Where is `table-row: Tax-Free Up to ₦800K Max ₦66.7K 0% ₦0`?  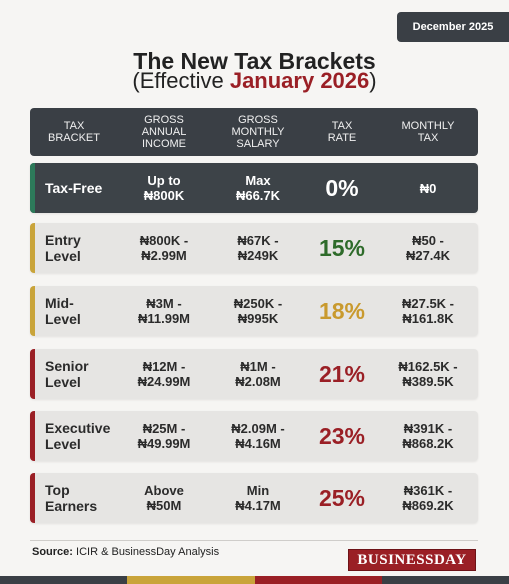 table-row: Tax-Free Up to ₦800K Max ₦66.7K 0% ₦0 is located at coordinates (254, 188).